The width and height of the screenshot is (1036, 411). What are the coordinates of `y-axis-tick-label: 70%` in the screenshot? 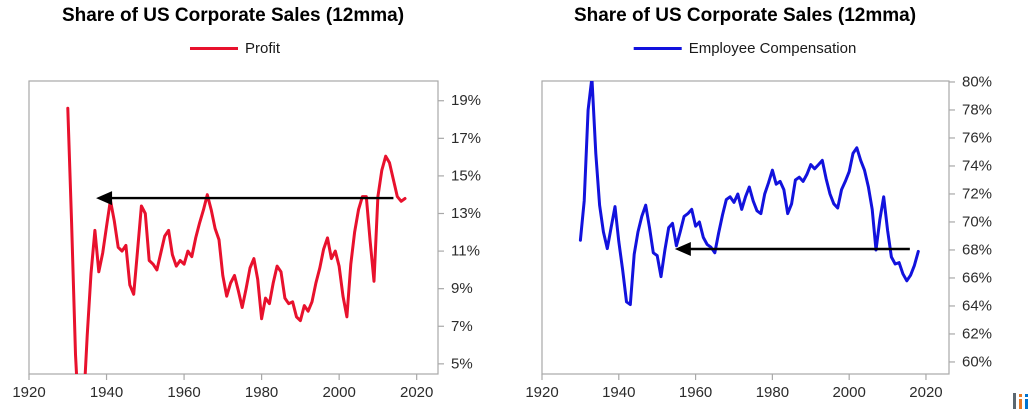 It's located at (977, 221).